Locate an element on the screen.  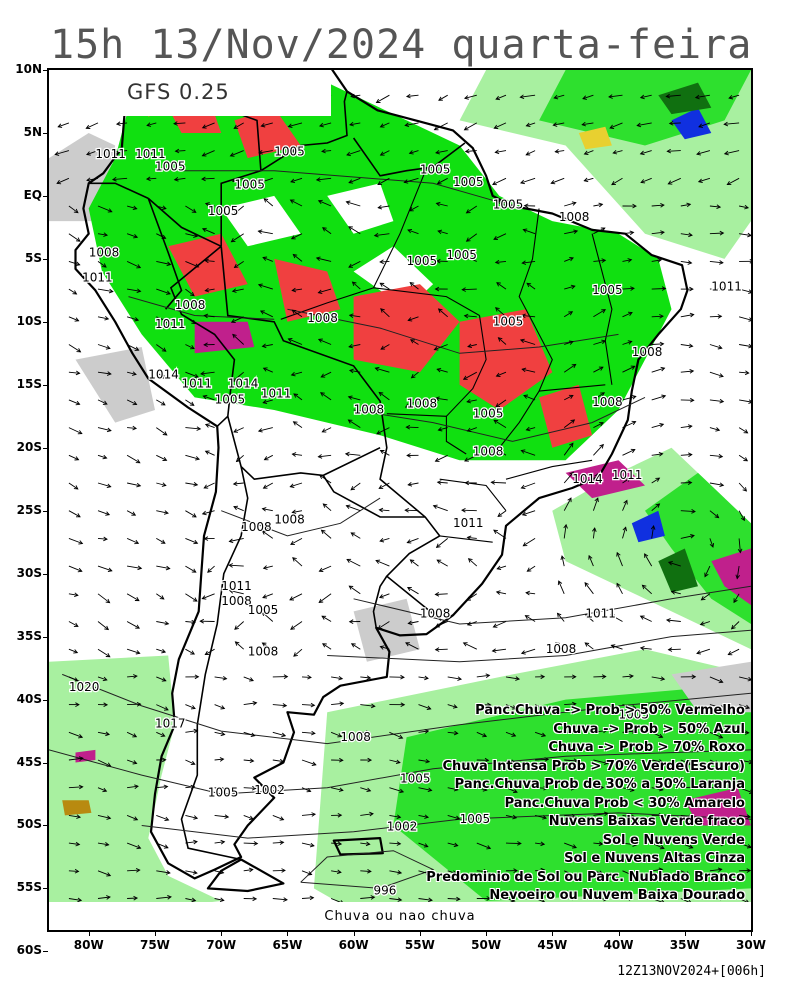
falkland-islands is located at coordinates (358, 846).